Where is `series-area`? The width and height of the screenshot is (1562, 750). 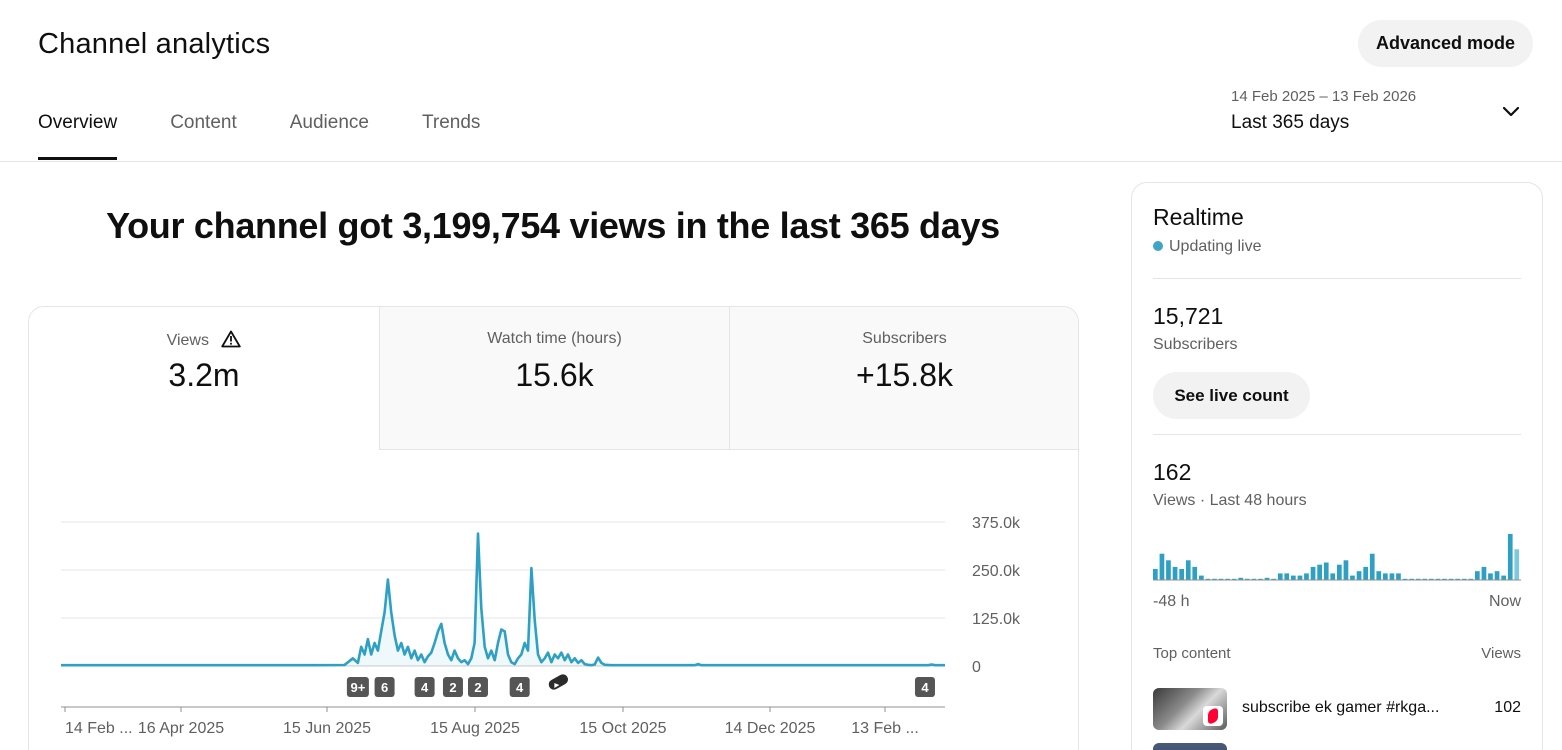
series-area is located at coordinates (503, 599).